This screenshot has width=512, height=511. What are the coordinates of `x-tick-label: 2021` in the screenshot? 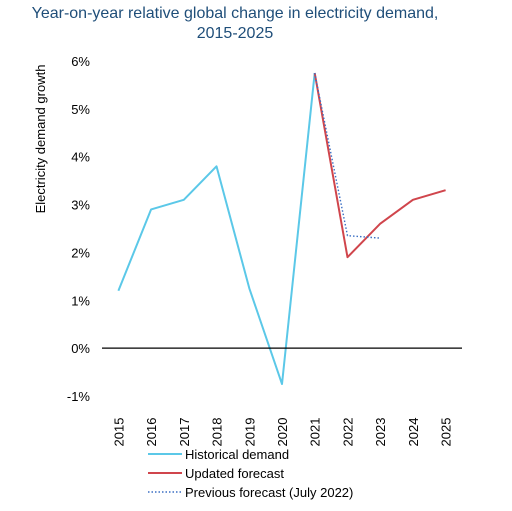 It's located at (315, 432).